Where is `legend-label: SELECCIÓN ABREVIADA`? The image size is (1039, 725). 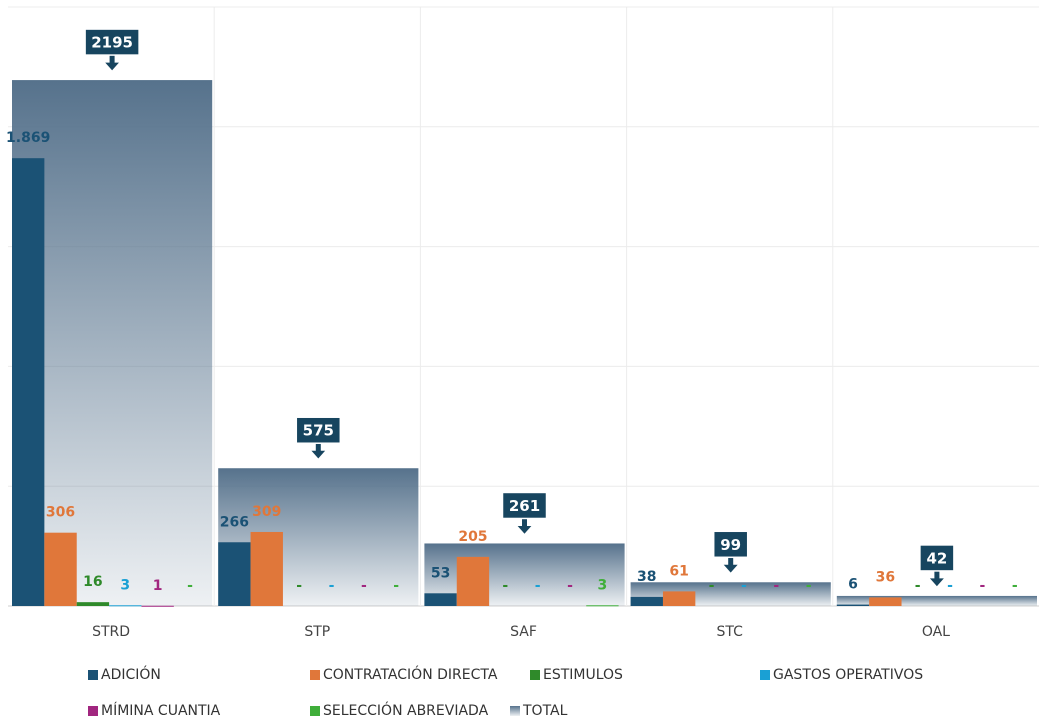 legend-label: SELECCIÓN ABREVIADA is located at coordinates (406, 710).